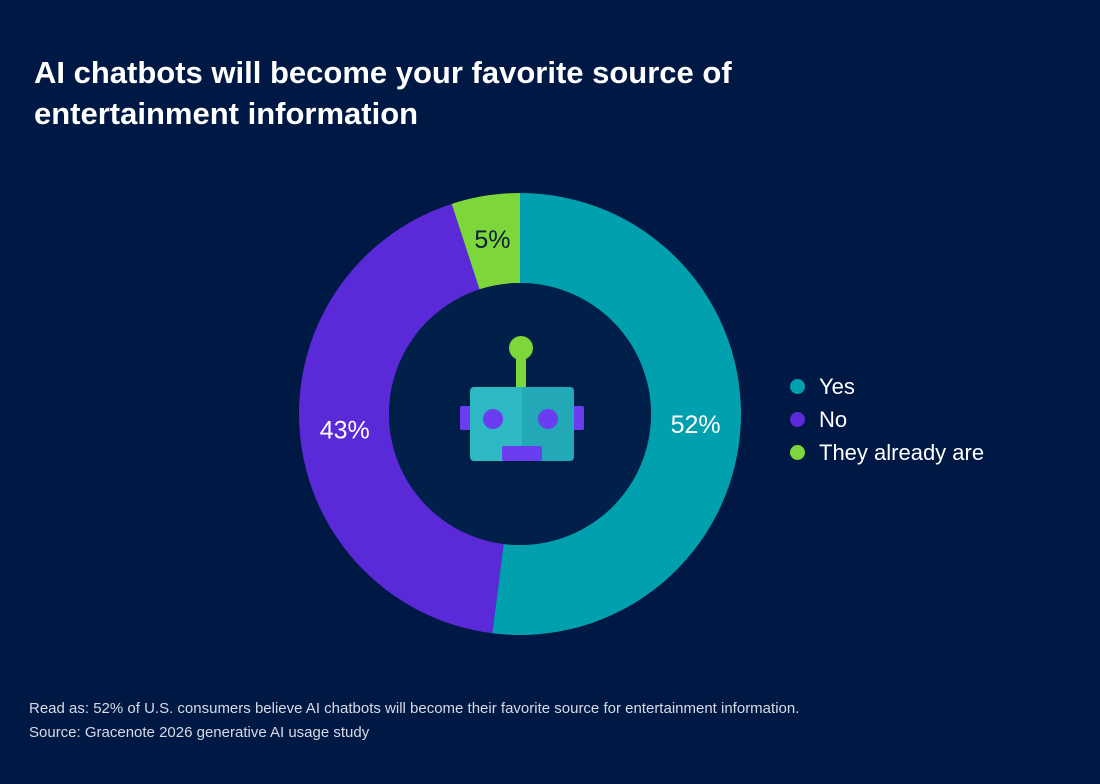  I want to click on robot-eye-right, so click(548, 419).